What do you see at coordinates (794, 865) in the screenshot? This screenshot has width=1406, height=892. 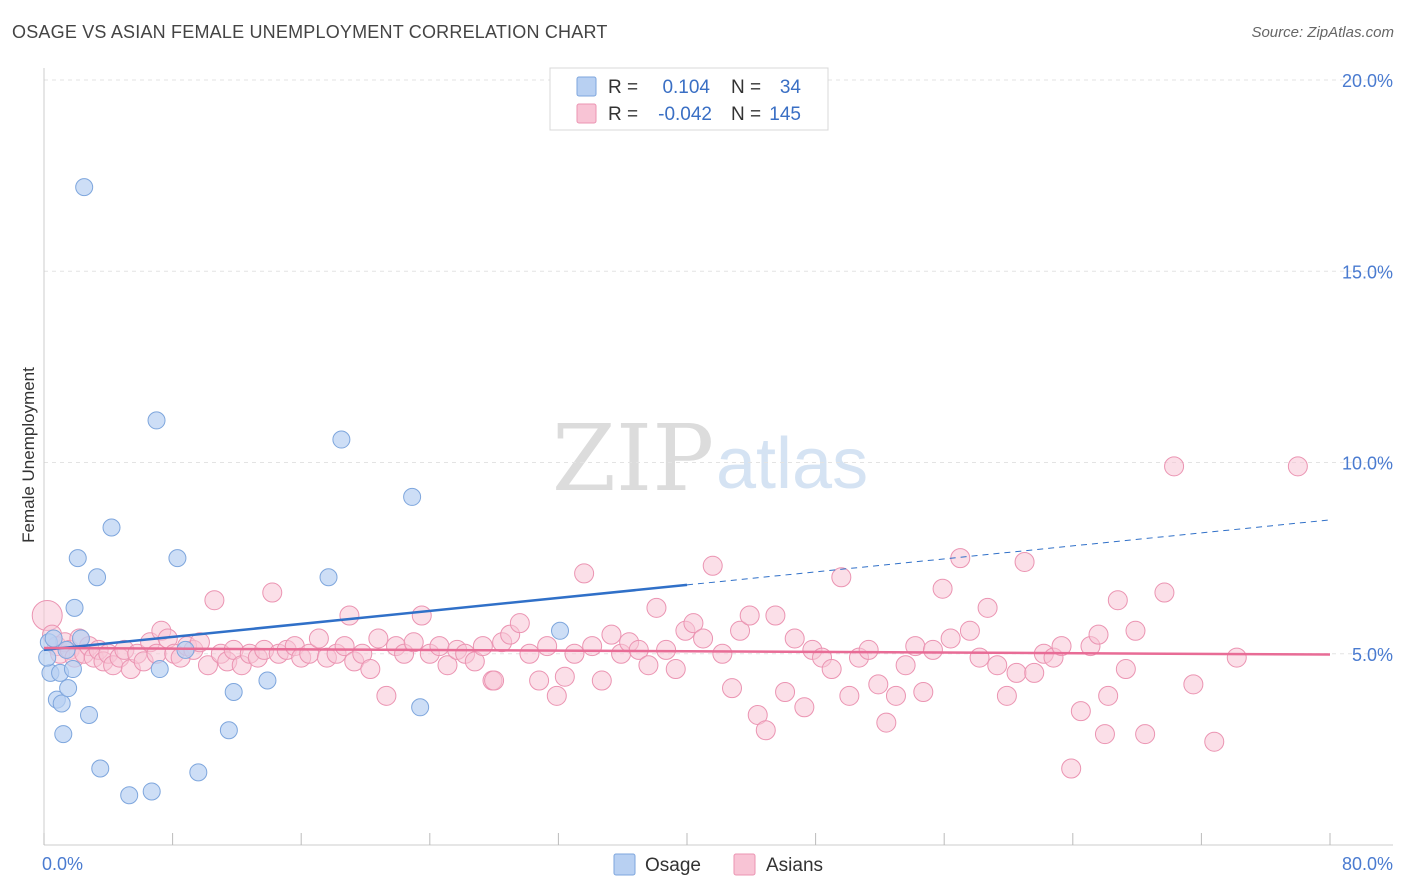 I see `bottom-legend-label-asians: Asians` at bounding box center [794, 865].